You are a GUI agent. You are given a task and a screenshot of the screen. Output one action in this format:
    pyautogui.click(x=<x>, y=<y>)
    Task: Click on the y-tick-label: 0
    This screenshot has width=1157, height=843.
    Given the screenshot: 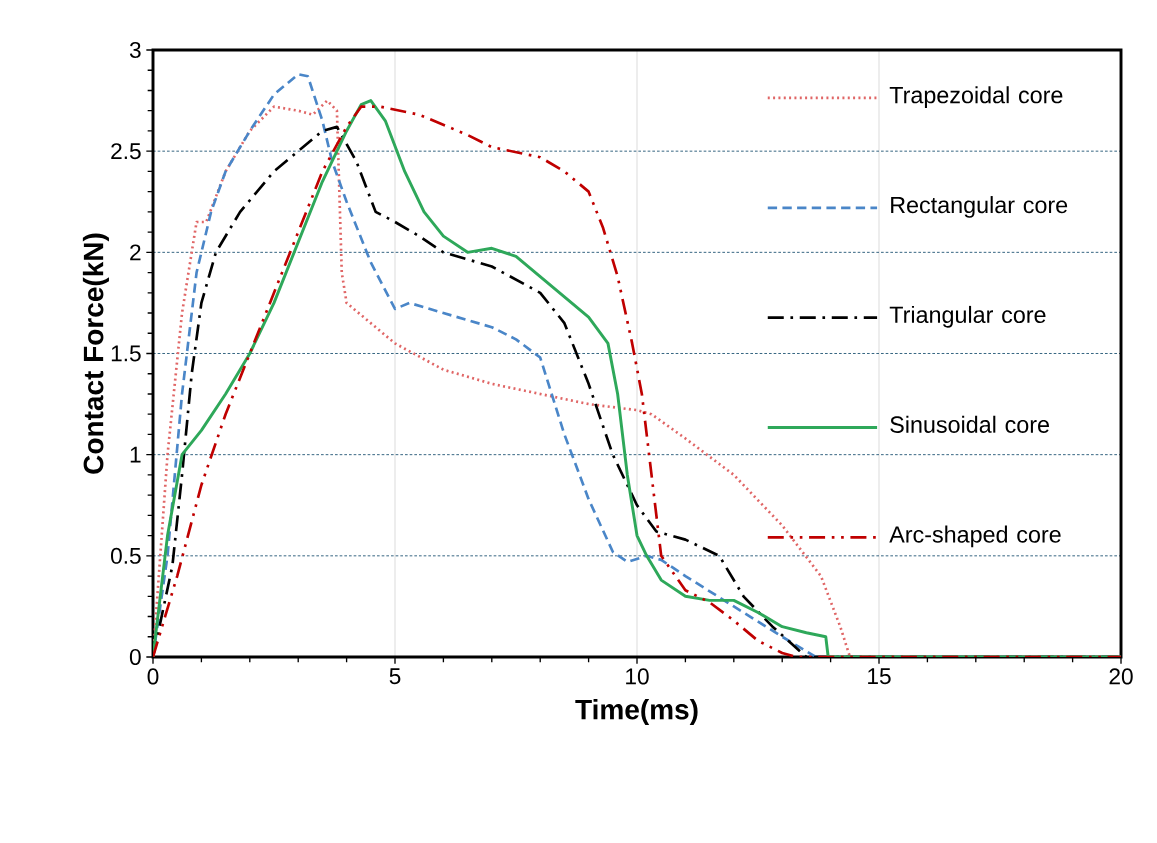 What is the action you would take?
    pyautogui.click(x=135, y=657)
    